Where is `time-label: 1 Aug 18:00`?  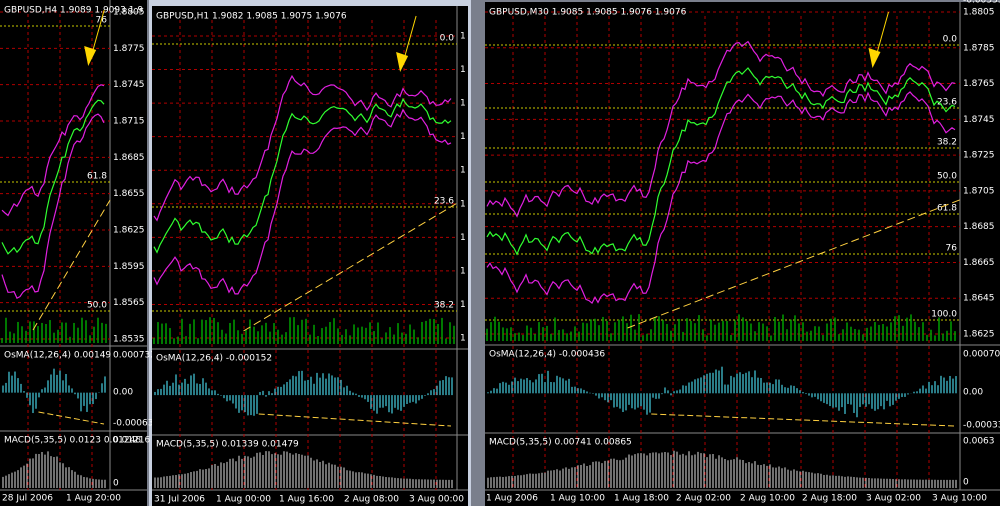
time-label: 1 Aug 18:00 is located at coordinates (641, 499).